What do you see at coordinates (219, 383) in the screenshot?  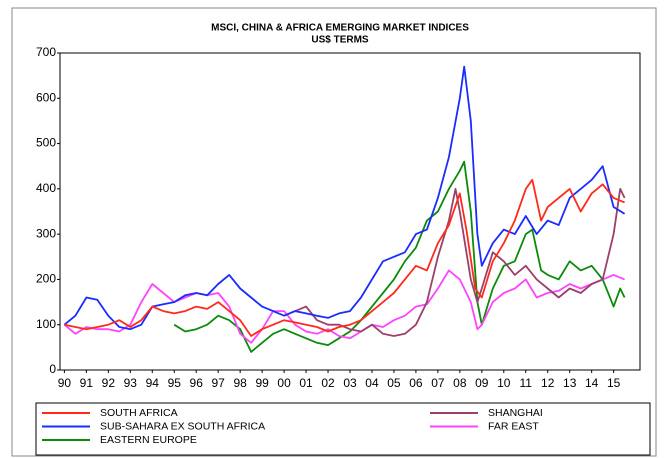 I see `x-tick-label: 97` at bounding box center [219, 383].